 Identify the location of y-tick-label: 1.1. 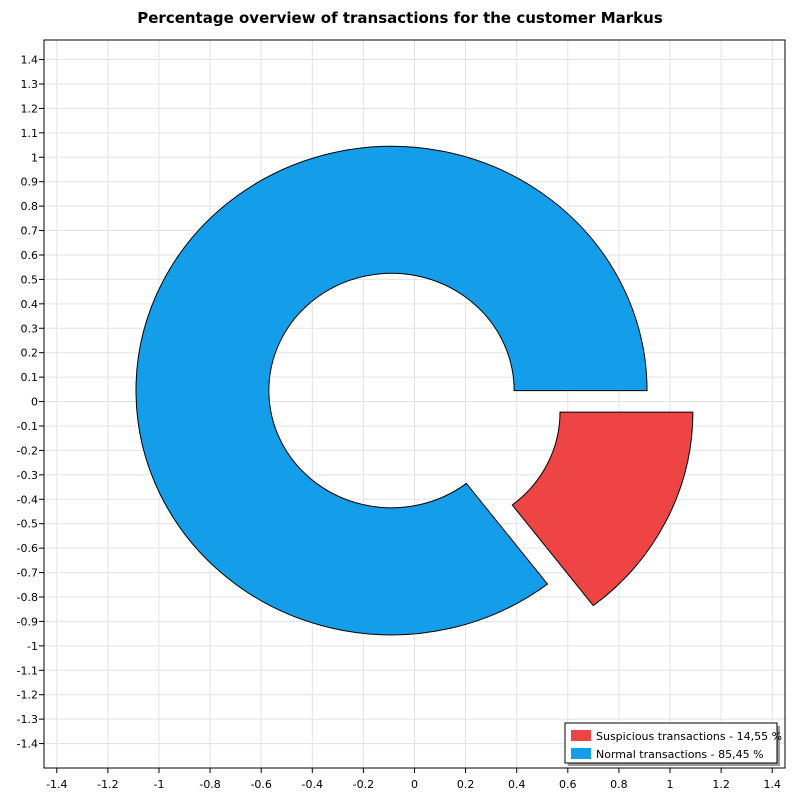
(30, 133).